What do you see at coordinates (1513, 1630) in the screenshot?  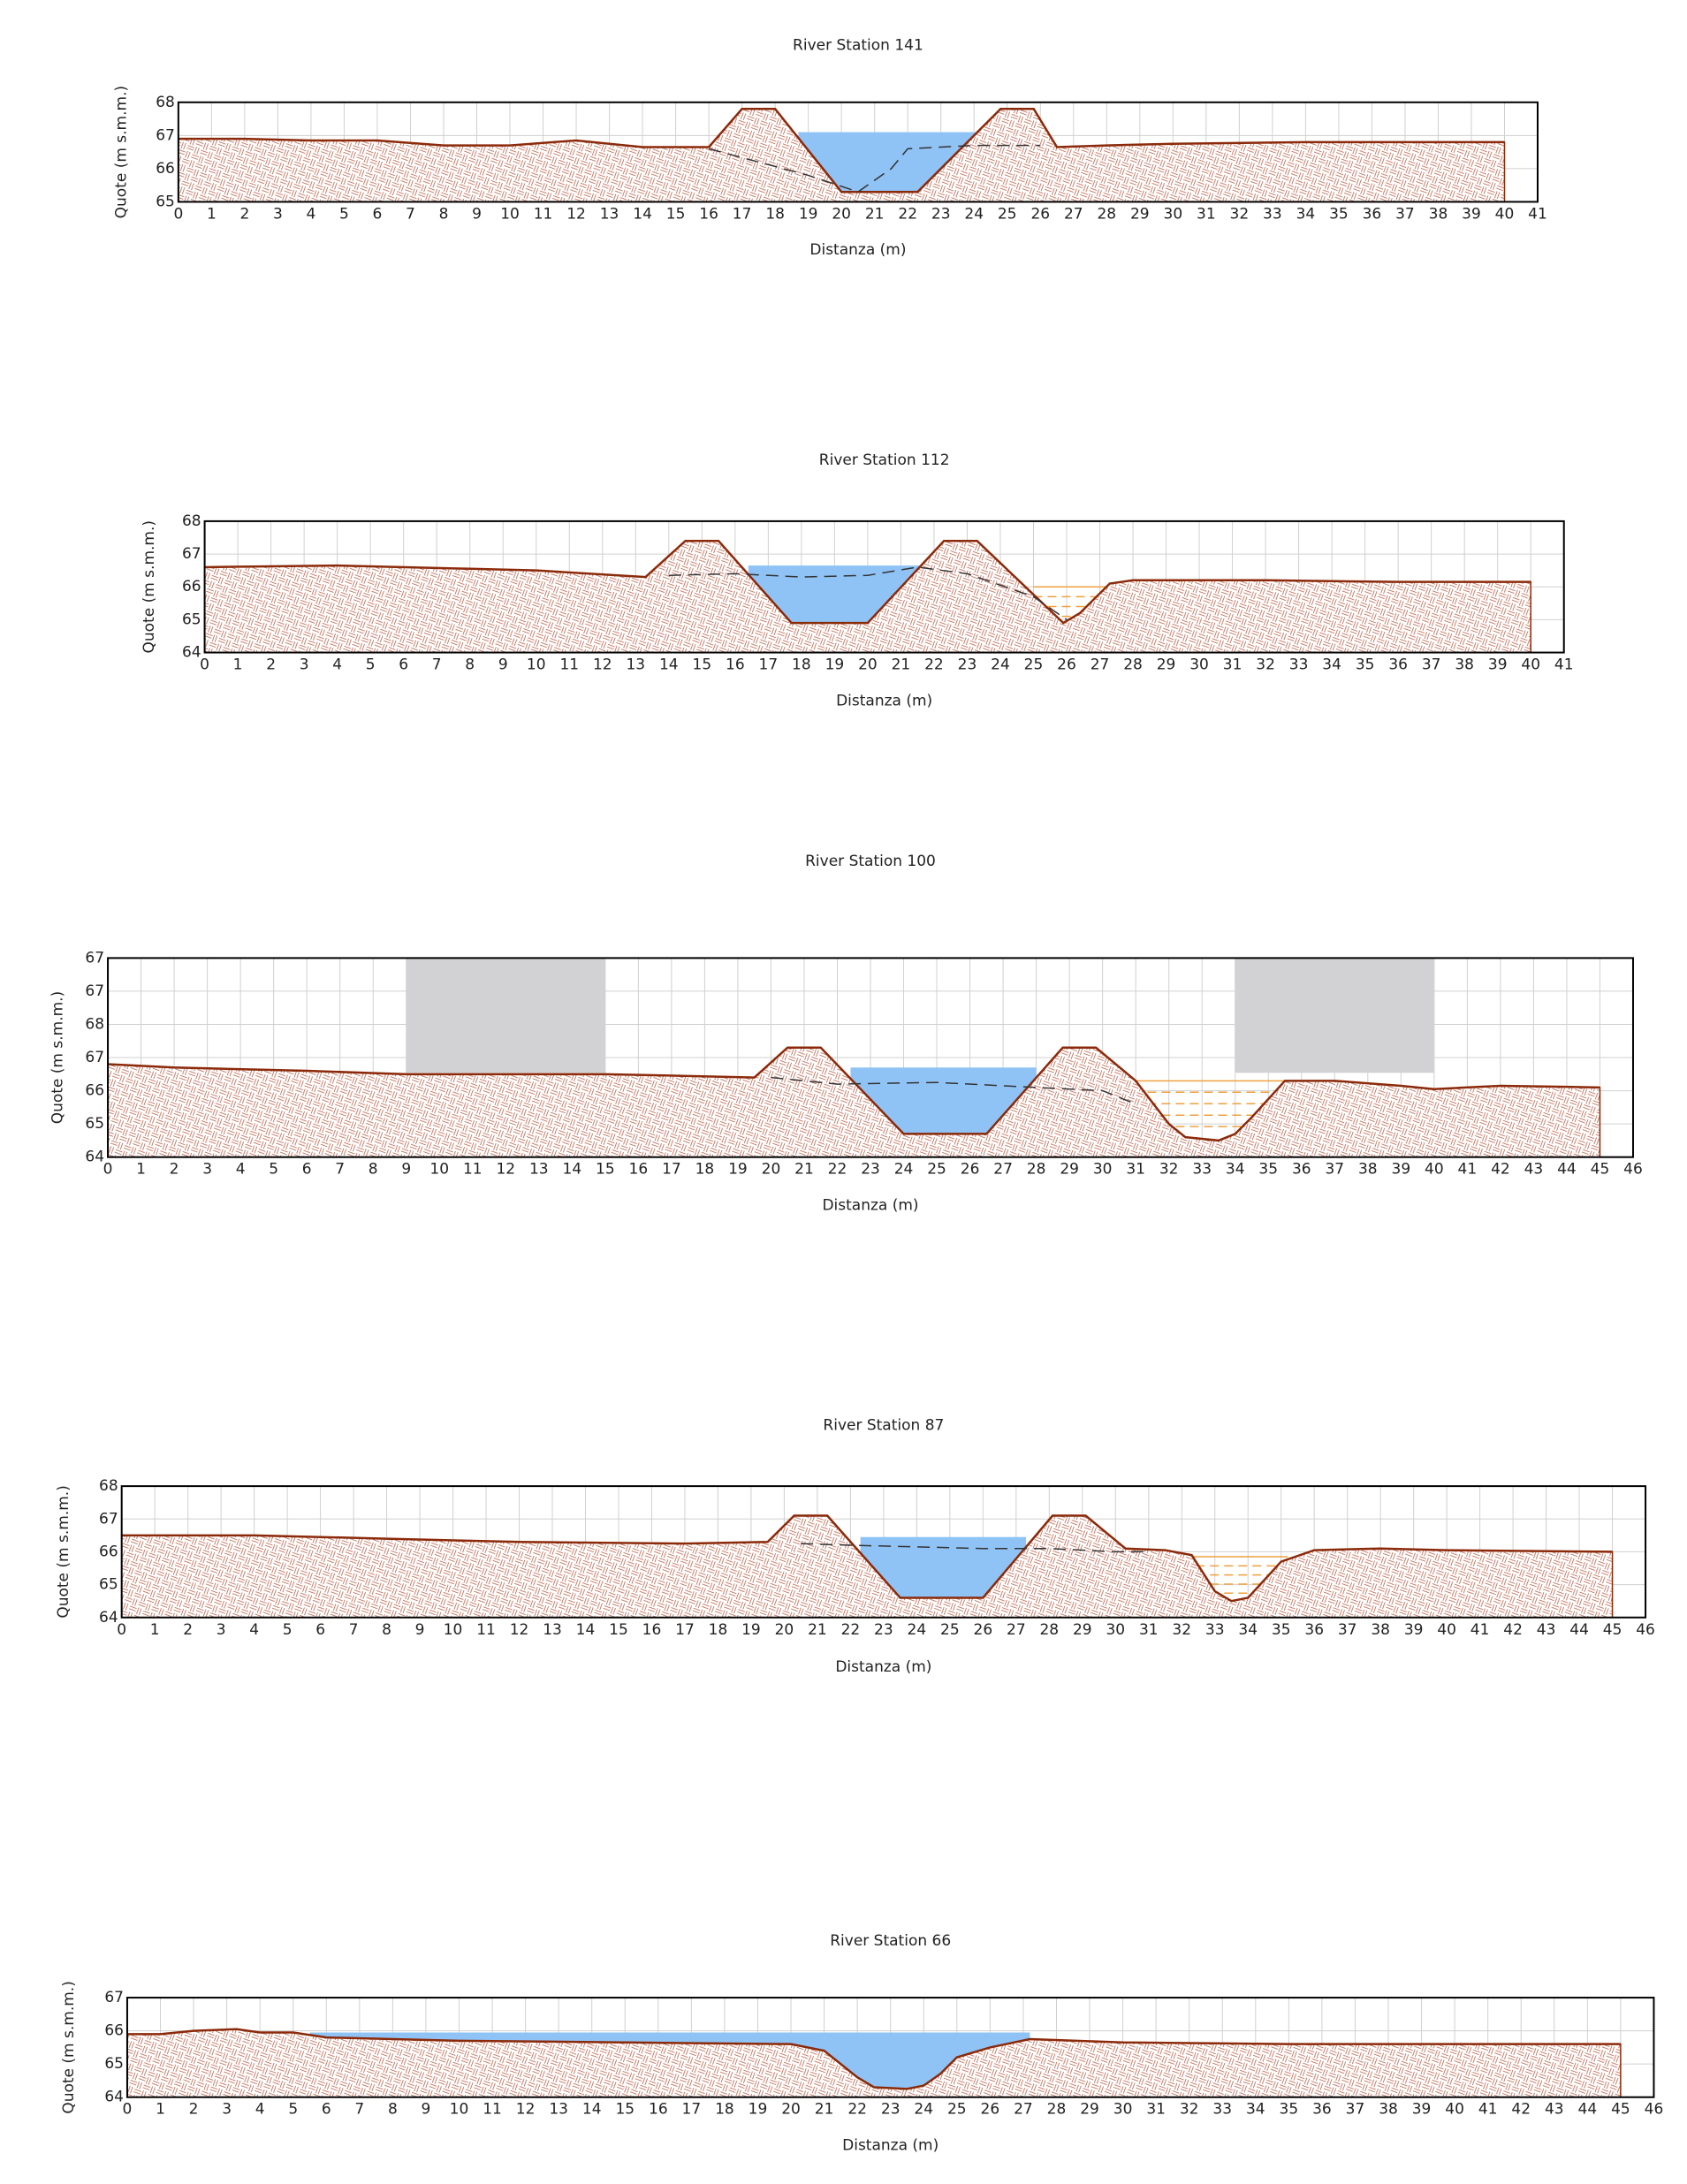 I see `x-tick-label: 42` at bounding box center [1513, 1630].